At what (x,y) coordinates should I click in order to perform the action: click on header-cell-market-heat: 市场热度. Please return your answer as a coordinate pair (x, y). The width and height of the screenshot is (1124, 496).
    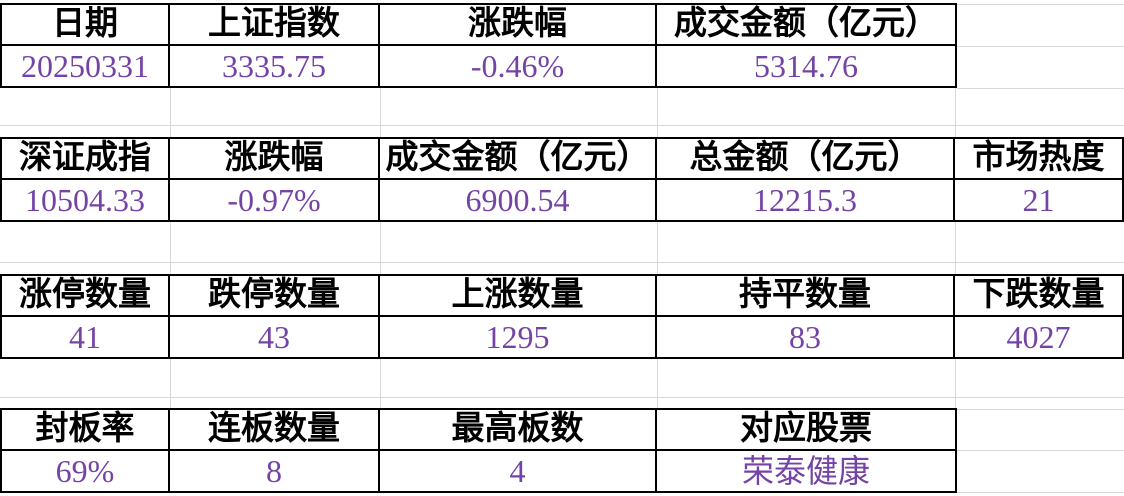
    Looking at the image, I should click on (1038, 159).